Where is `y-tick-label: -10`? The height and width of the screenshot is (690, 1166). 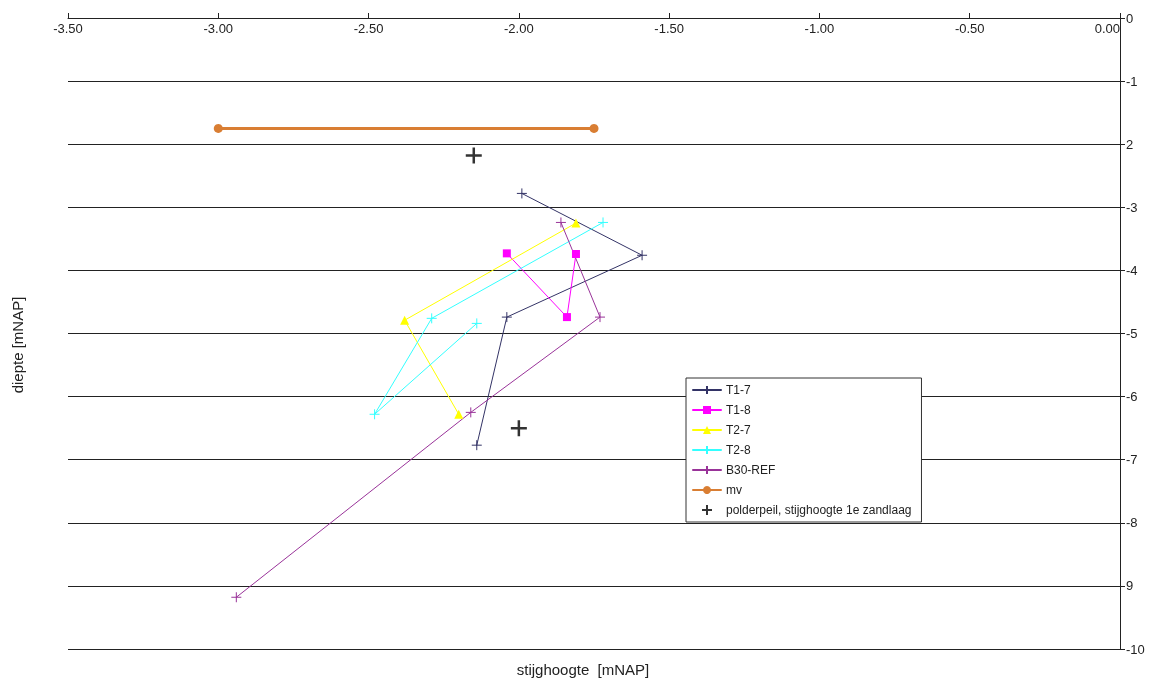
y-tick-label: -10 is located at coordinates (1135, 649).